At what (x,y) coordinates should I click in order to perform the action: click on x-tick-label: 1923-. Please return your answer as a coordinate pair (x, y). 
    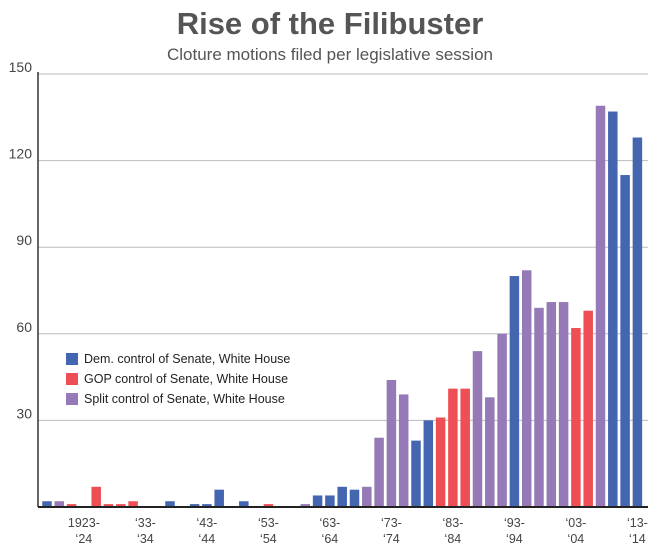
    Looking at the image, I should click on (84, 523).